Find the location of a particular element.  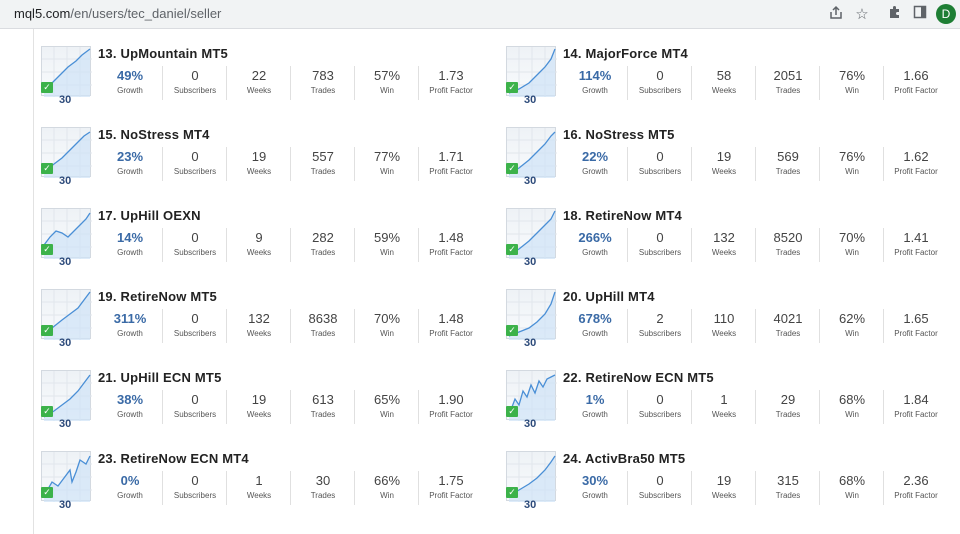

product-title: 19. RetireNow MT5 is located at coordinates (157, 296).